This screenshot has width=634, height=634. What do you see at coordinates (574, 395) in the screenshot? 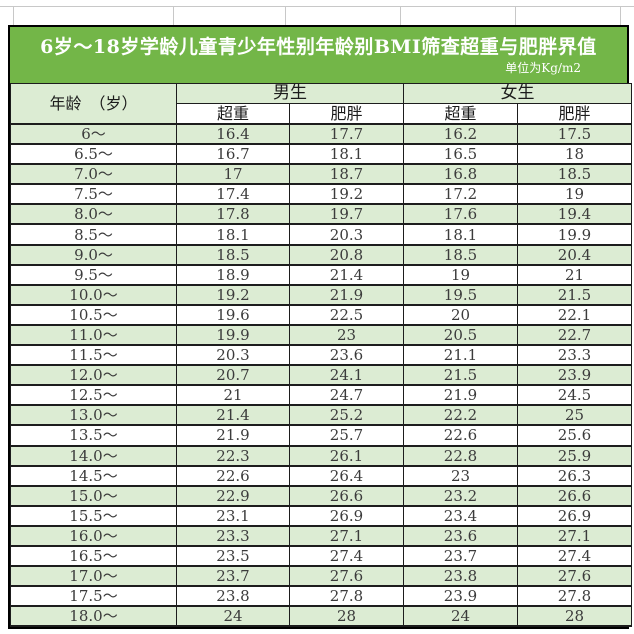
I see `value-cell: 24.5` at bounding box center [574, 395].